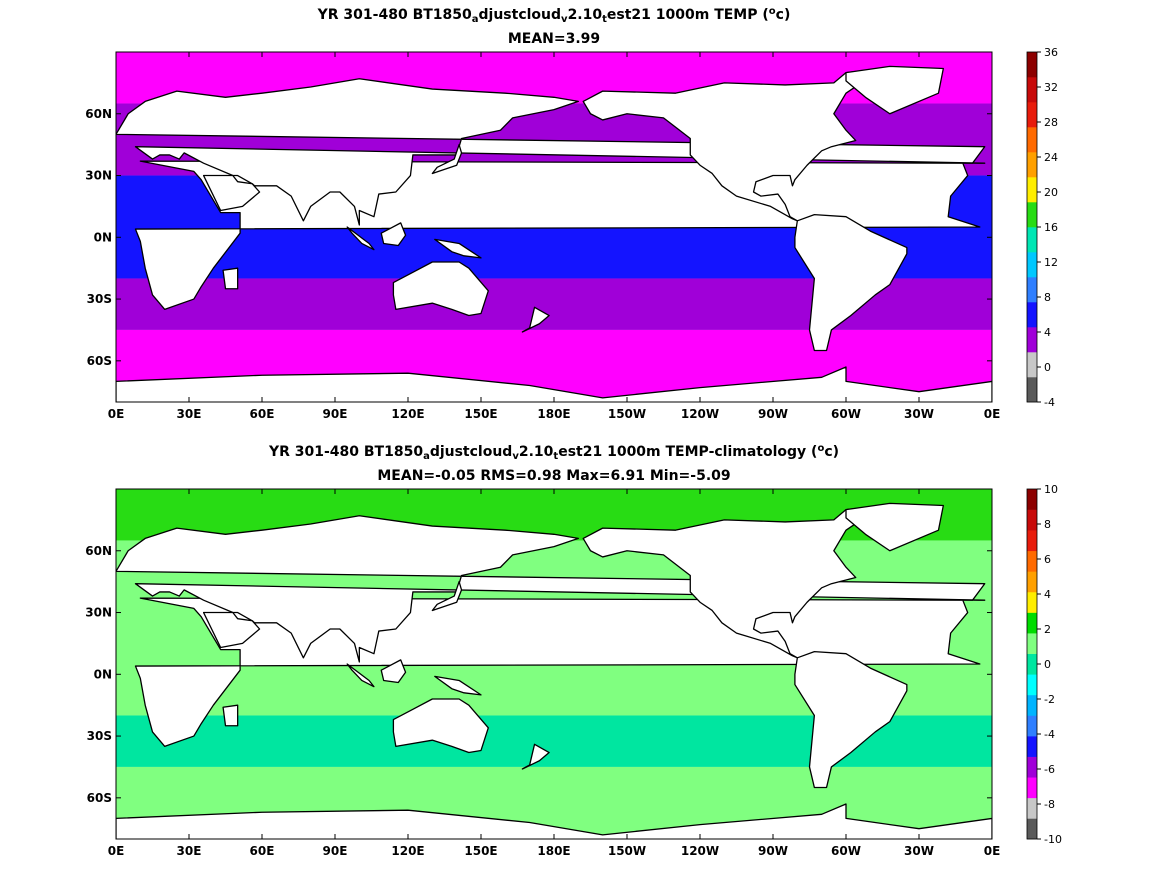 The width and height of the screenshot is (1167, 875). Describe the element at coordinates (1051, 87) in the screenshot. I see `colorbar-tick-label: 32` at that location.